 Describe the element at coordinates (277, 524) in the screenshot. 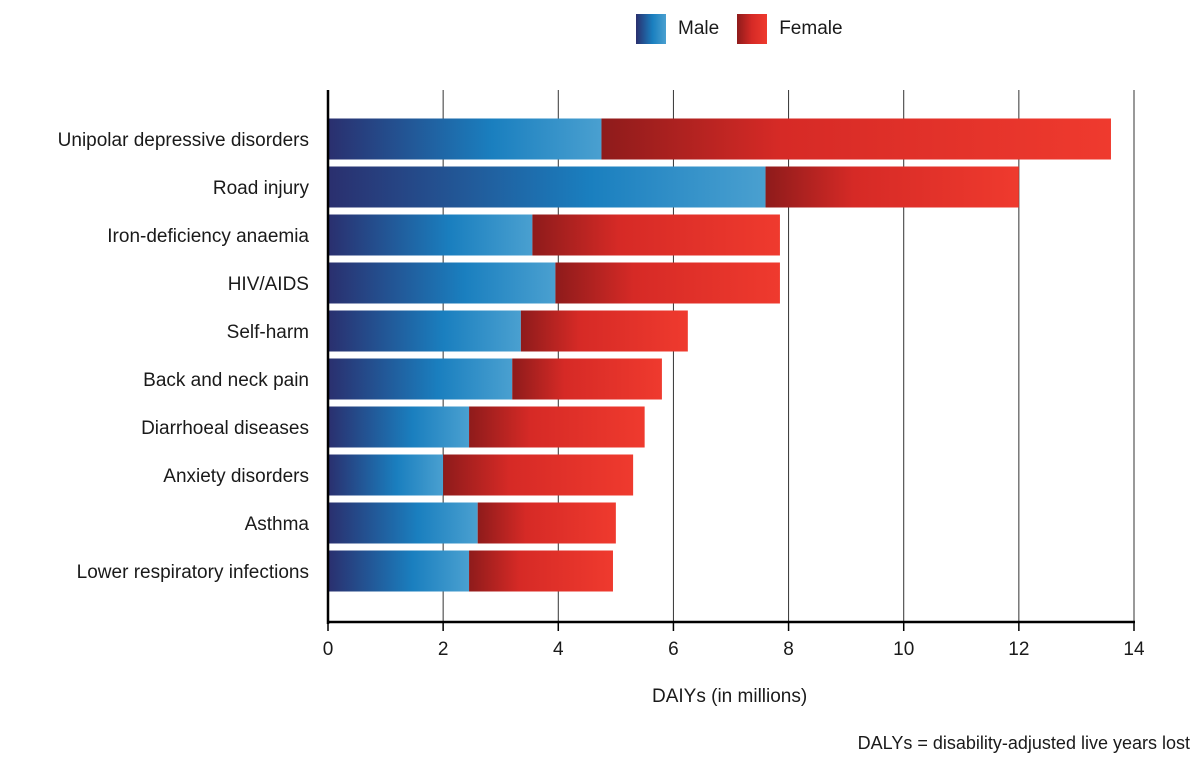

I see `category-label-8: Asthma` at that location.